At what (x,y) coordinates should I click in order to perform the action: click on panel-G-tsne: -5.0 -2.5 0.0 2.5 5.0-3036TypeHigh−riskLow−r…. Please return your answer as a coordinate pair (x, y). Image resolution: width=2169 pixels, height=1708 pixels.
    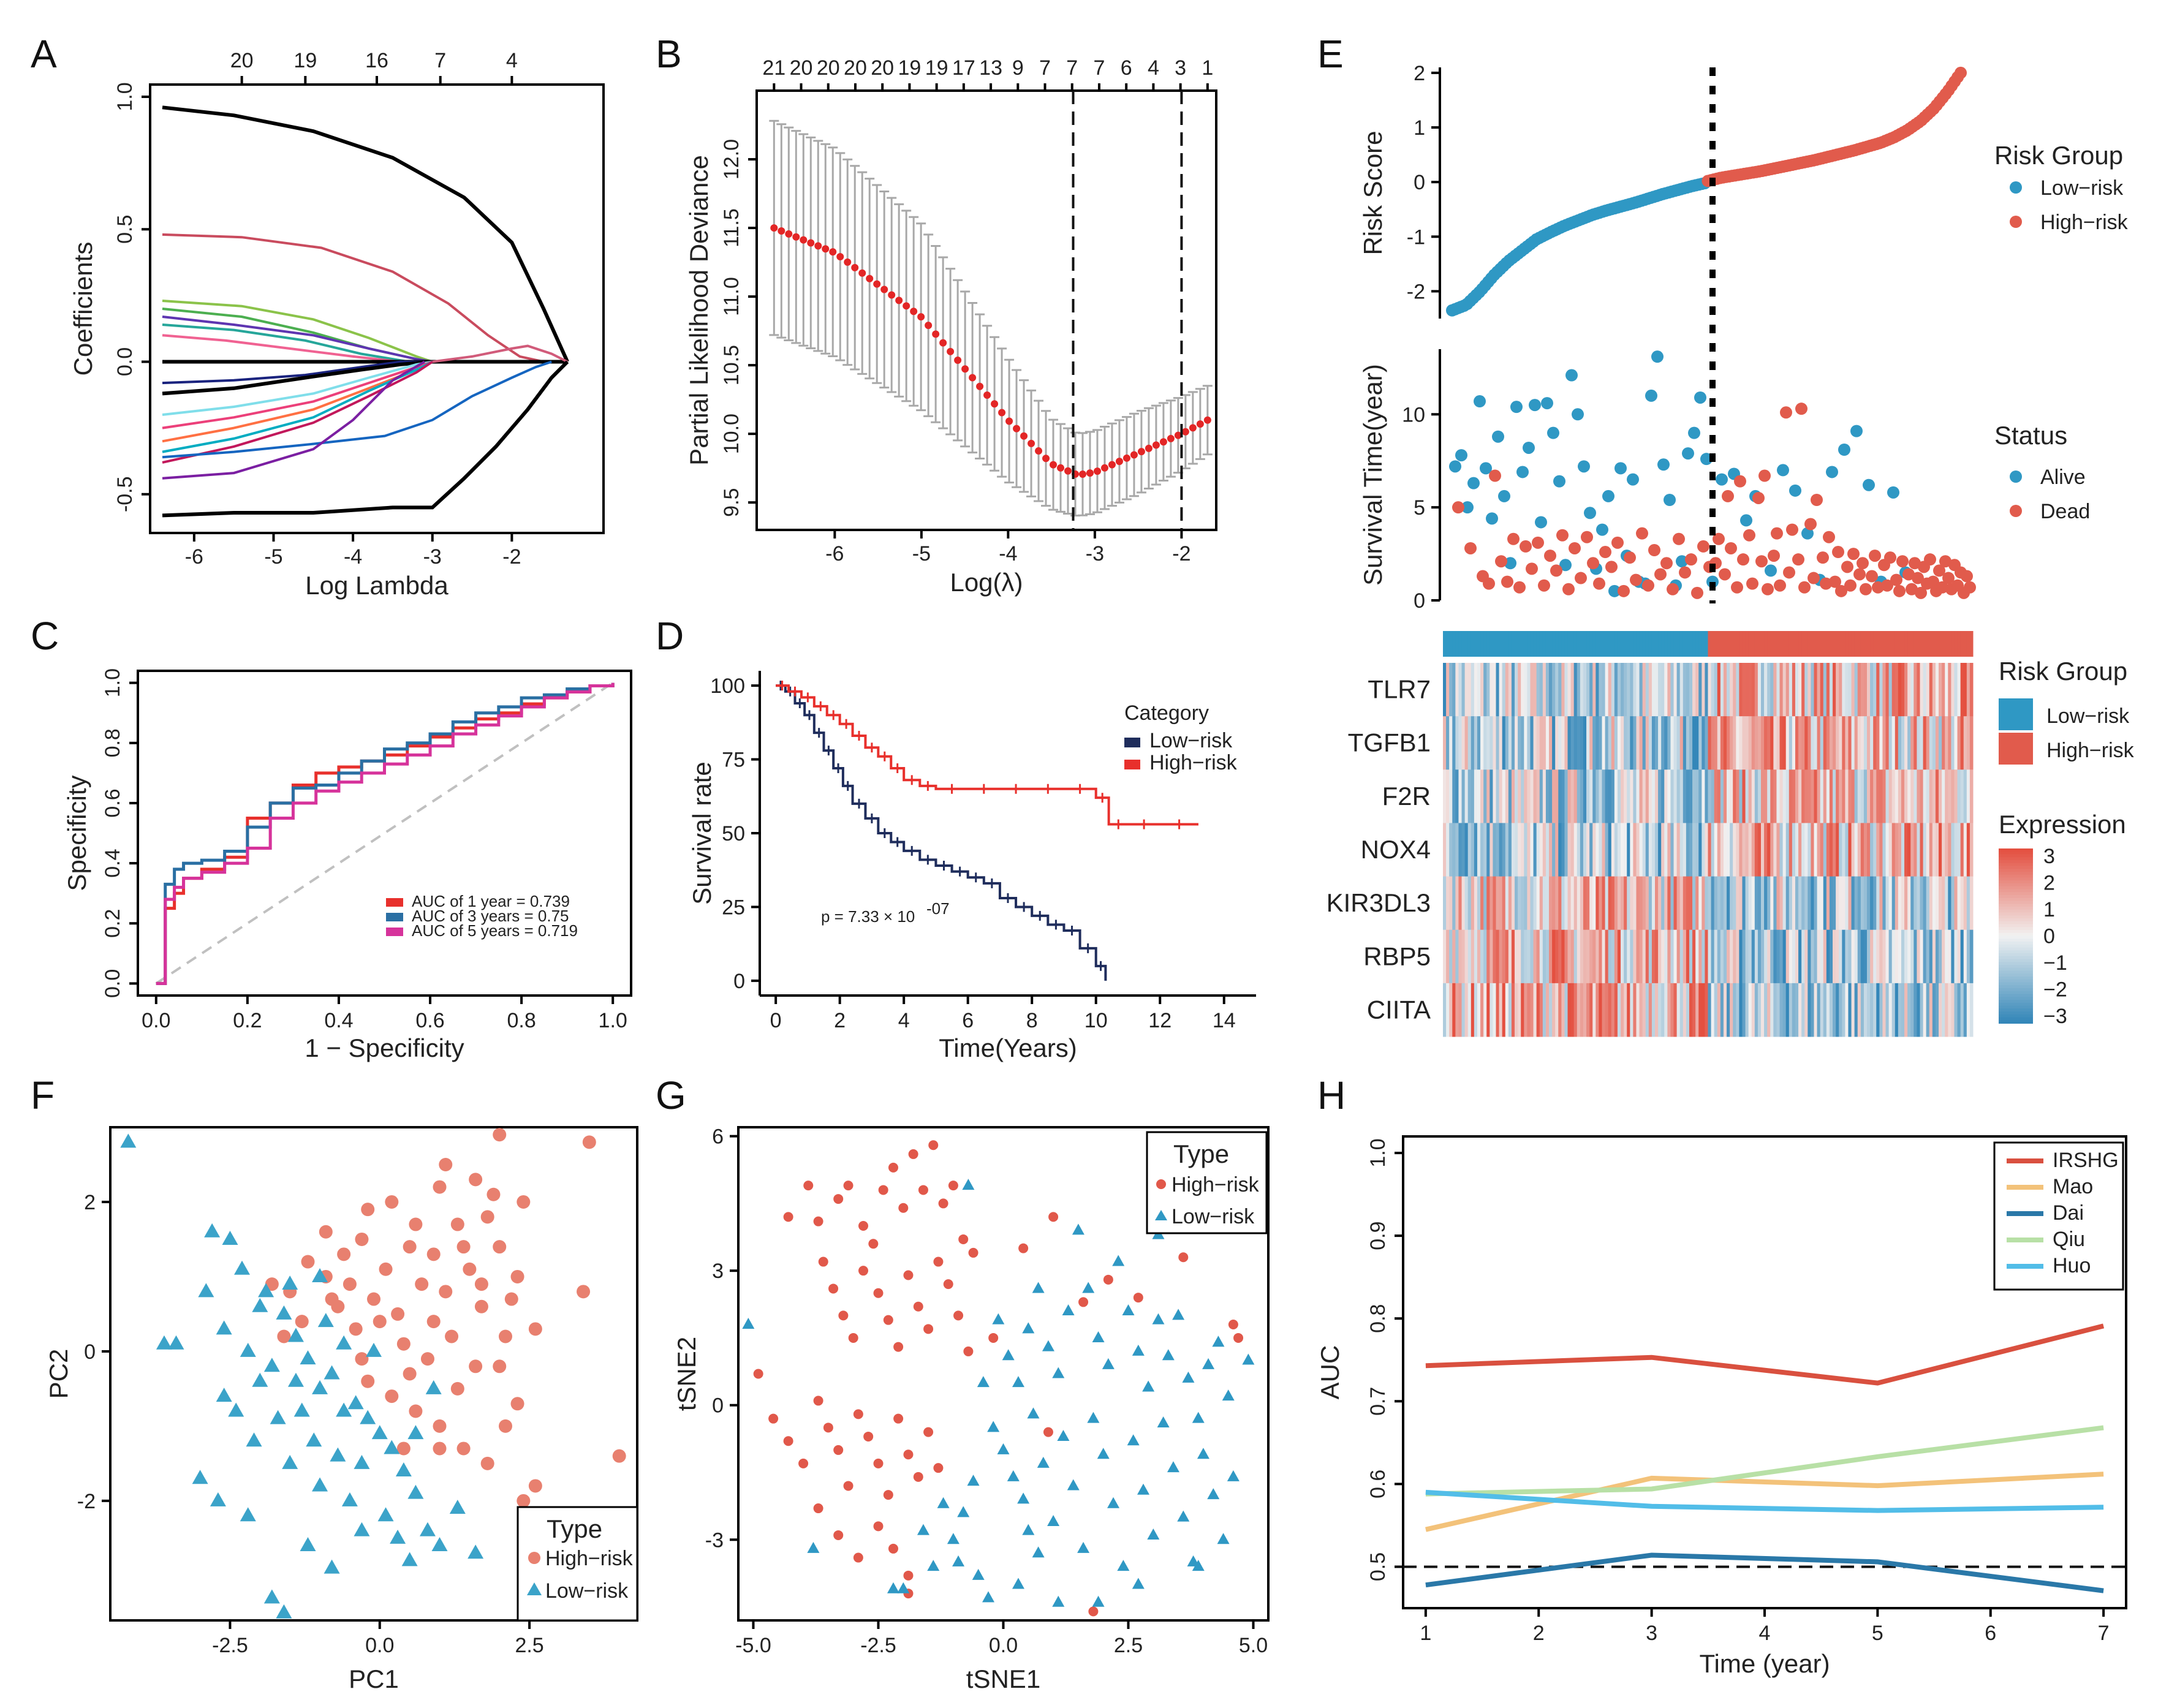
    Looking at the image, I should click on (971, 1409).